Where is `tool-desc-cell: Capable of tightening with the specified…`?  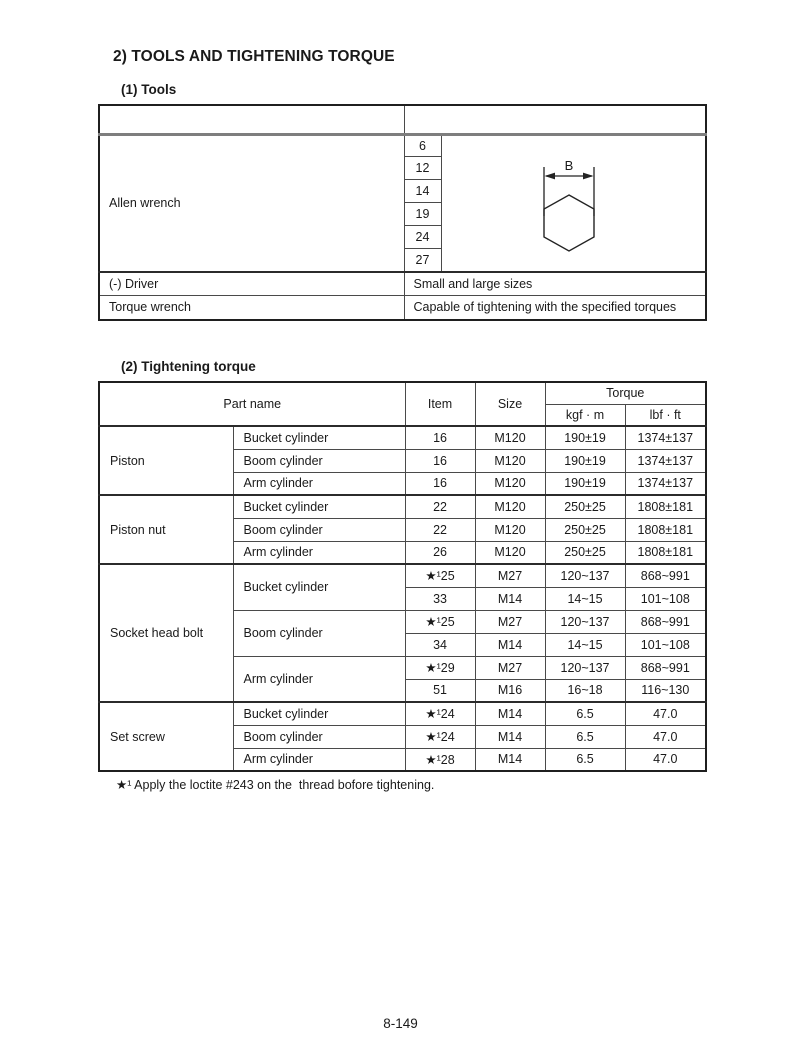
tool-desc-cell: Capable of tightening with the specified… is located at coordinates (555, 307).